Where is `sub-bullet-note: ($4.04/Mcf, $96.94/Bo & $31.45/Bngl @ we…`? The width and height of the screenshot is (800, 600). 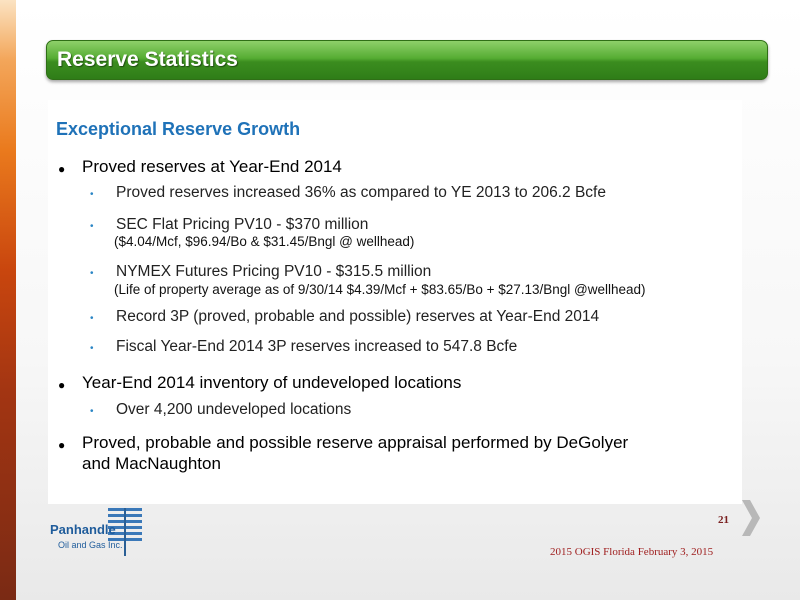
sub-bullet-note: ($4.04/Mcf, $96.94/Bo & $31.45/Bngl @ we… is located at coordinates (264, 241).